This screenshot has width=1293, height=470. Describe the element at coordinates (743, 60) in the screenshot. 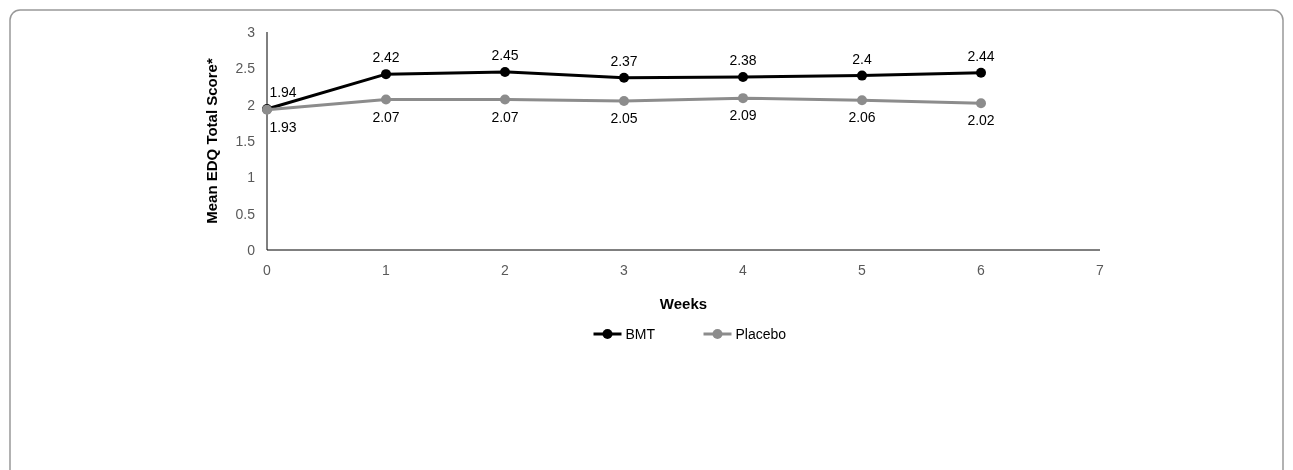

I see `data-label: 2.38` at that location.